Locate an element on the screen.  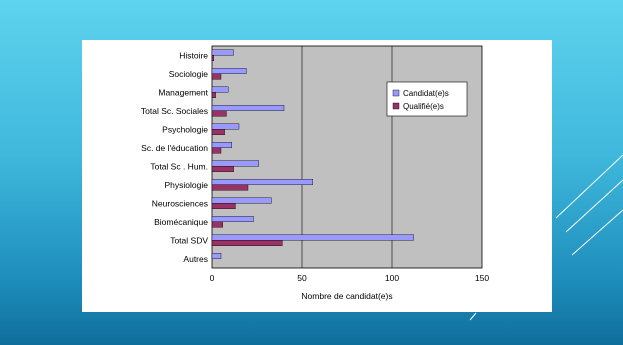
category-label: Histoire is located at coordinates (193, 55).